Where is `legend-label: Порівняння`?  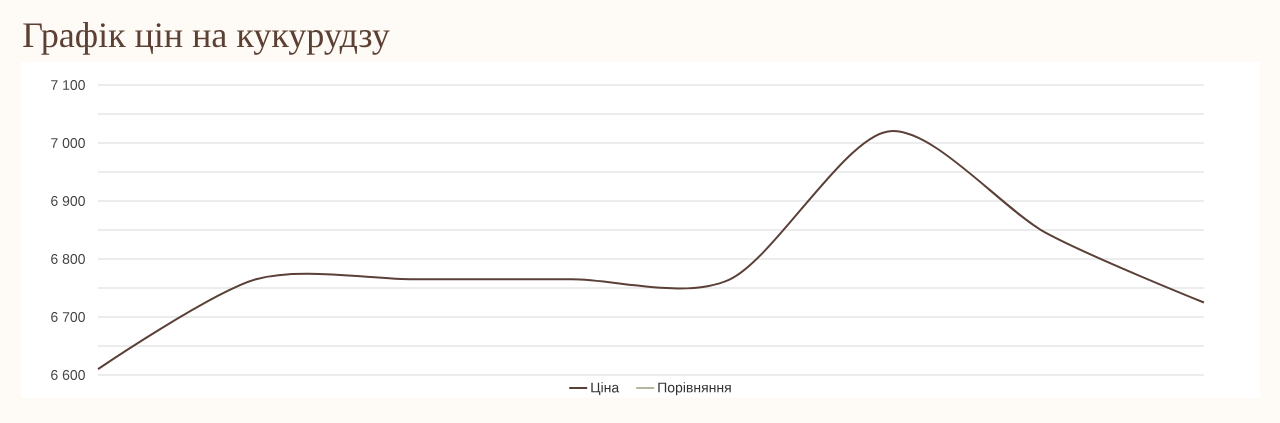 legend-label: Порівняння is located at coordinates (694, 389).